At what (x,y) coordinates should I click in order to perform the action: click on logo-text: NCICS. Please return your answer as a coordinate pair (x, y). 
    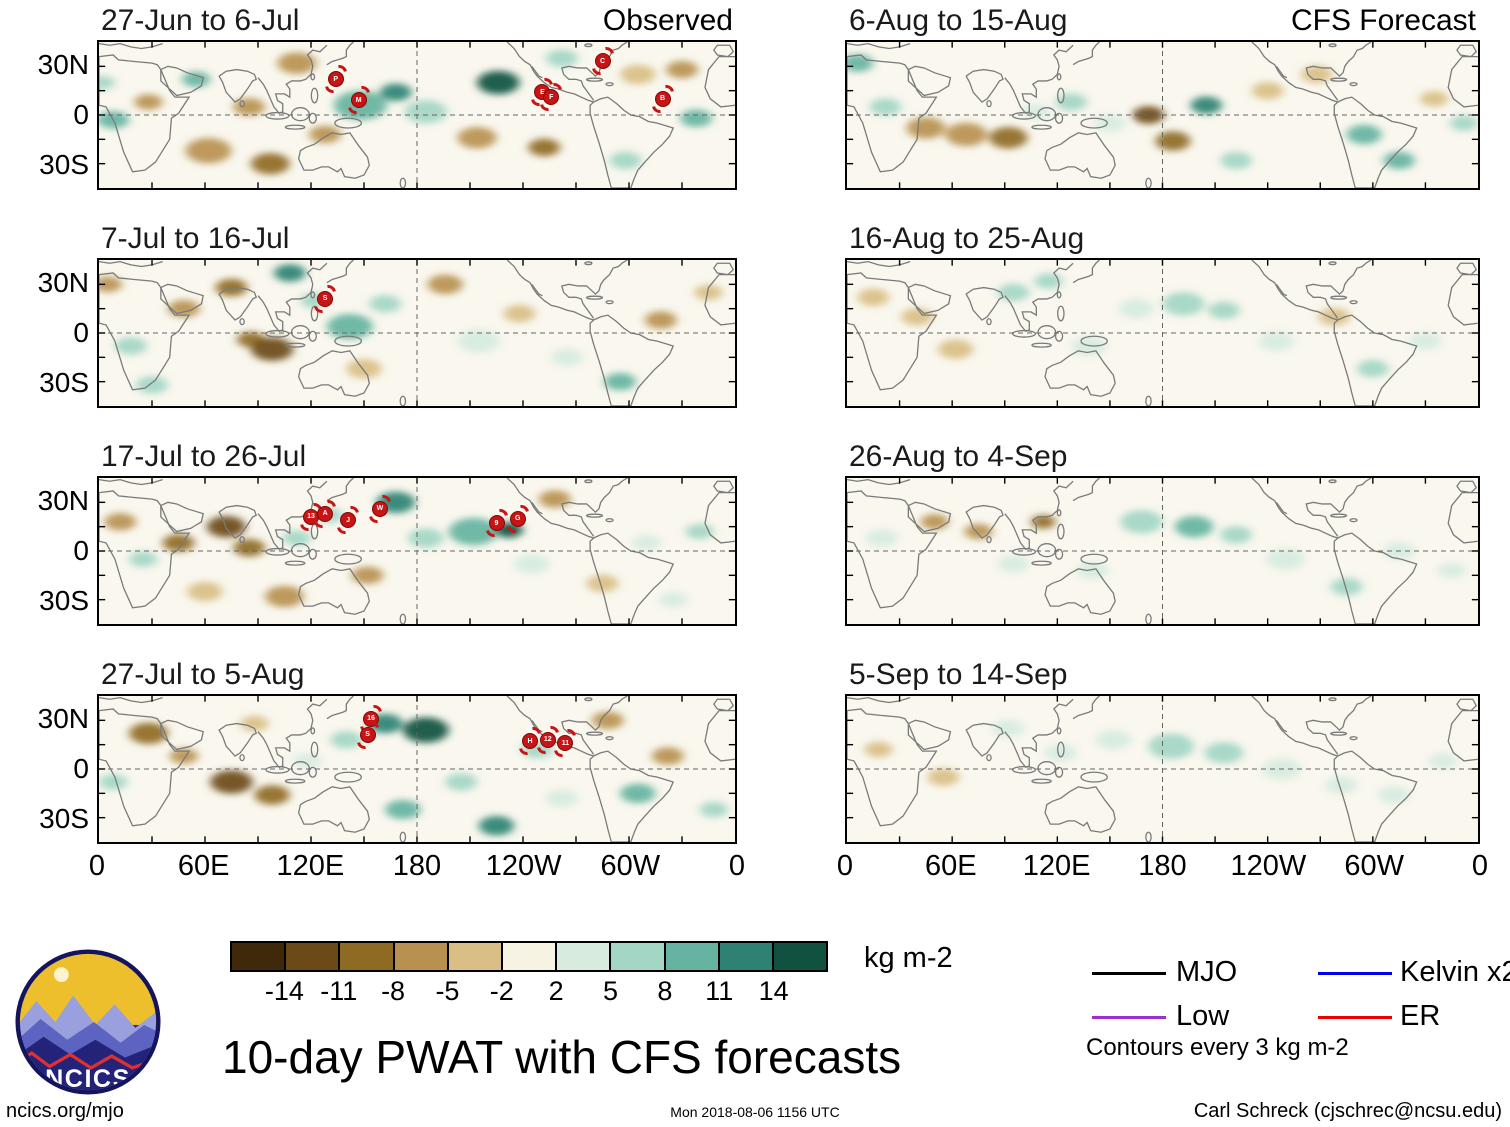
    Looking at the image, I should click on (88, 1079).